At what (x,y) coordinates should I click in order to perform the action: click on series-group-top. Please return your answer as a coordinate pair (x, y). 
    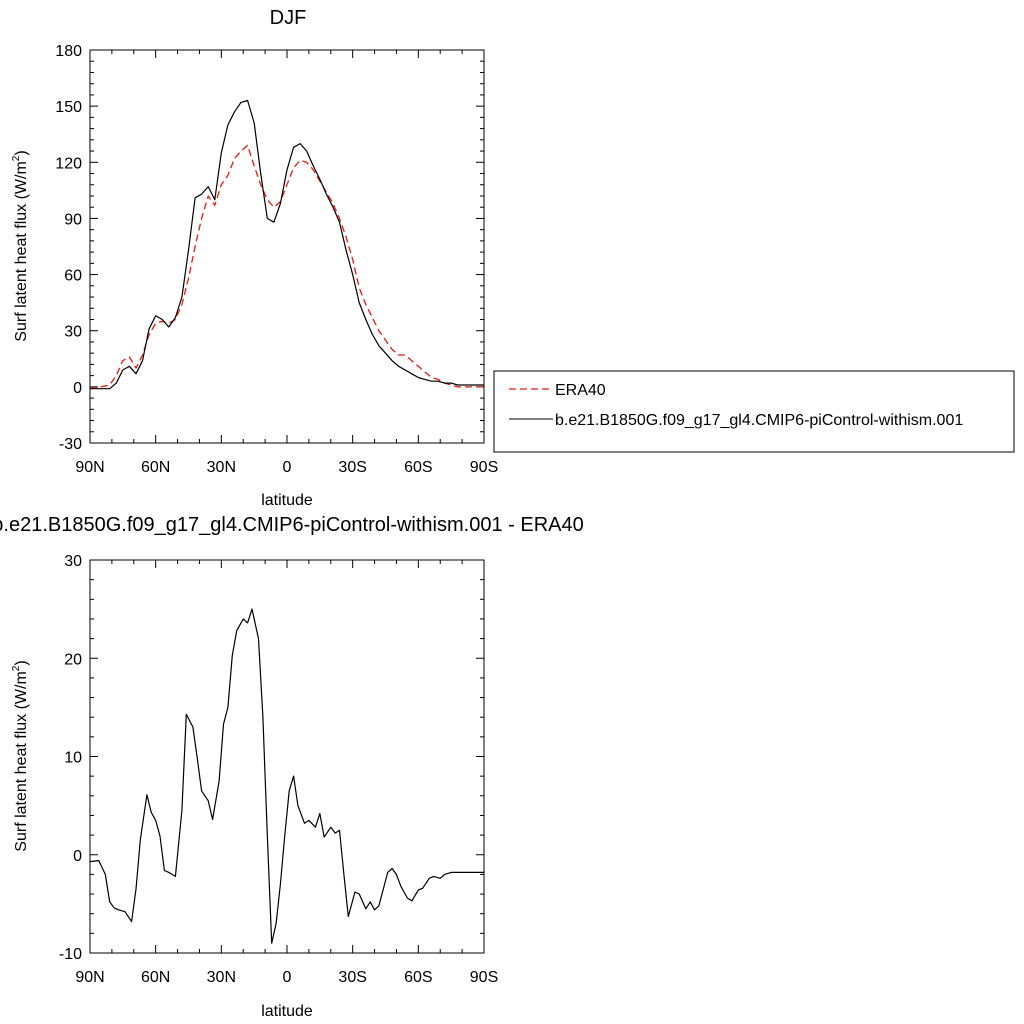
    Looking at the image, I should click on (286, 244).